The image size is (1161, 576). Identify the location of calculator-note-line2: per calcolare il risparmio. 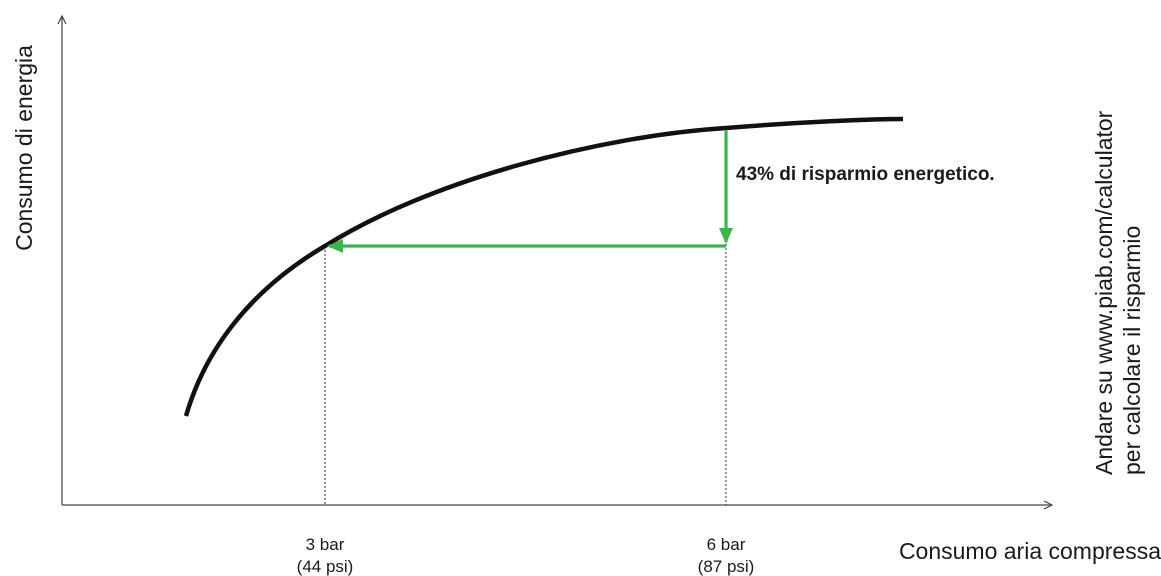
(1132, 350).